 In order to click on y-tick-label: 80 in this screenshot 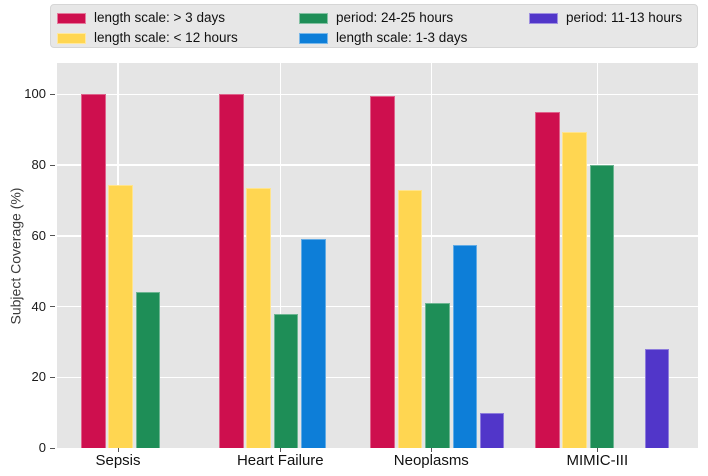, I will do `click(38, 165)`.